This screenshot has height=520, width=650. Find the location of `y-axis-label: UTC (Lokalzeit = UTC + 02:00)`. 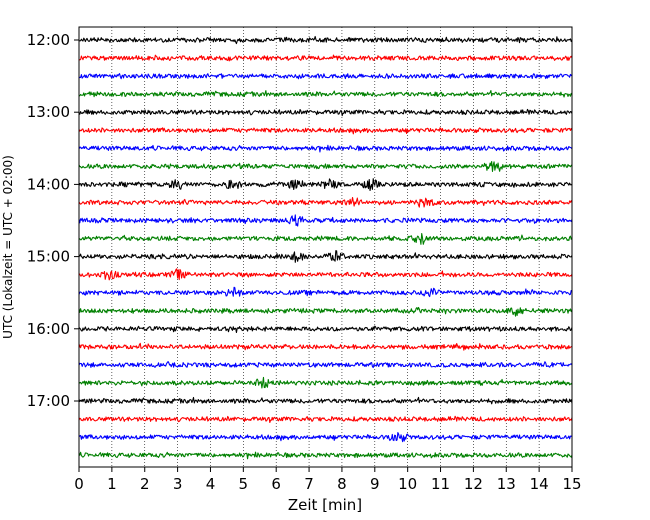

y-axis-label: UTC (Lokalzeit = UTC + 02:00) is located at coordinates (8, 247).